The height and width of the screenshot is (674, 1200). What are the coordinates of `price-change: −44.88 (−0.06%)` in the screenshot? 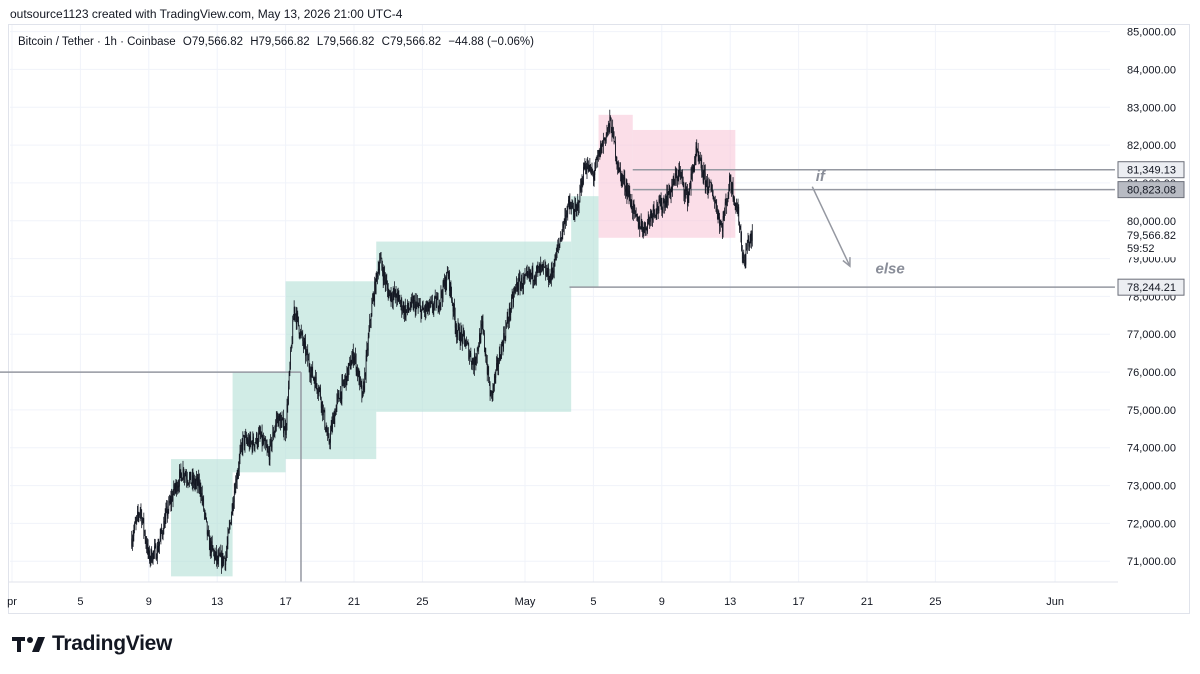 It's located at (491, 42).